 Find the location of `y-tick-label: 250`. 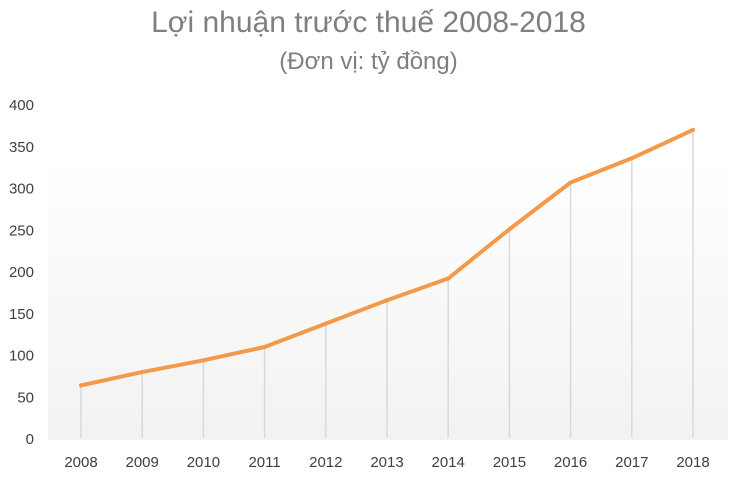

y-tick-label: 250 is located at coordinates (21, 230).